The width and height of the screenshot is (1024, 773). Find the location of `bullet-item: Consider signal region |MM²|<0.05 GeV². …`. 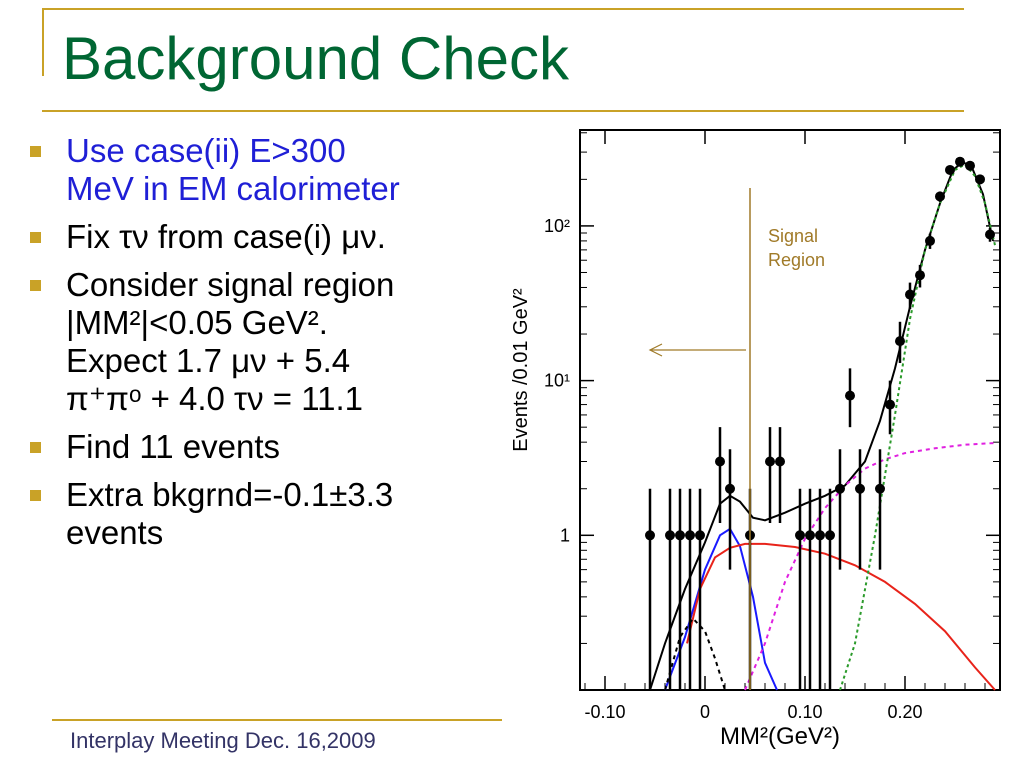

bullet-item: Consider signal region |MM²|<0.05 GeV². … is located at coordinates (265, 342).